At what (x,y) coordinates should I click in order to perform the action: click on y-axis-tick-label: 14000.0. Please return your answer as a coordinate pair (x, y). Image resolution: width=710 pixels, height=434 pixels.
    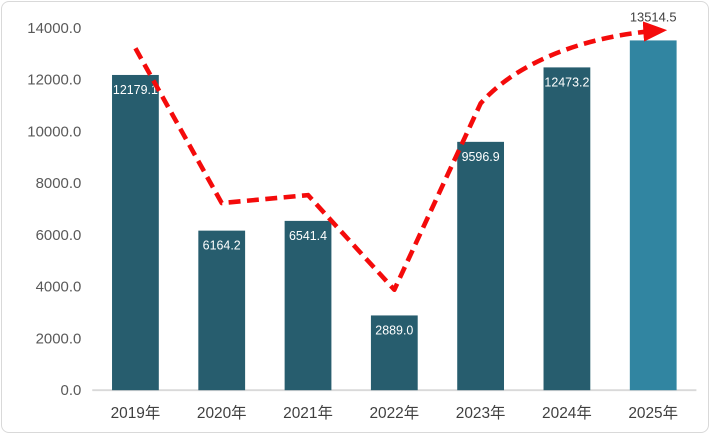
    Looking at the image, I should click on (54, 28).